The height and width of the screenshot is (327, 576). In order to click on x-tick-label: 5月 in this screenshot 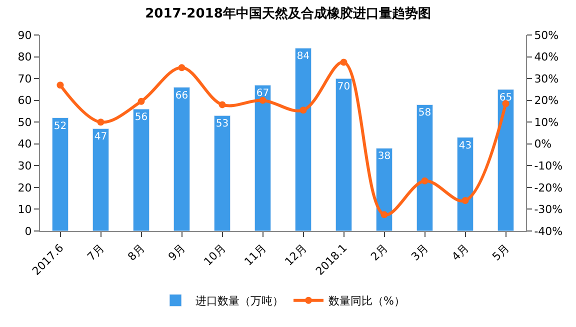, I will do `click(501, 253)`.